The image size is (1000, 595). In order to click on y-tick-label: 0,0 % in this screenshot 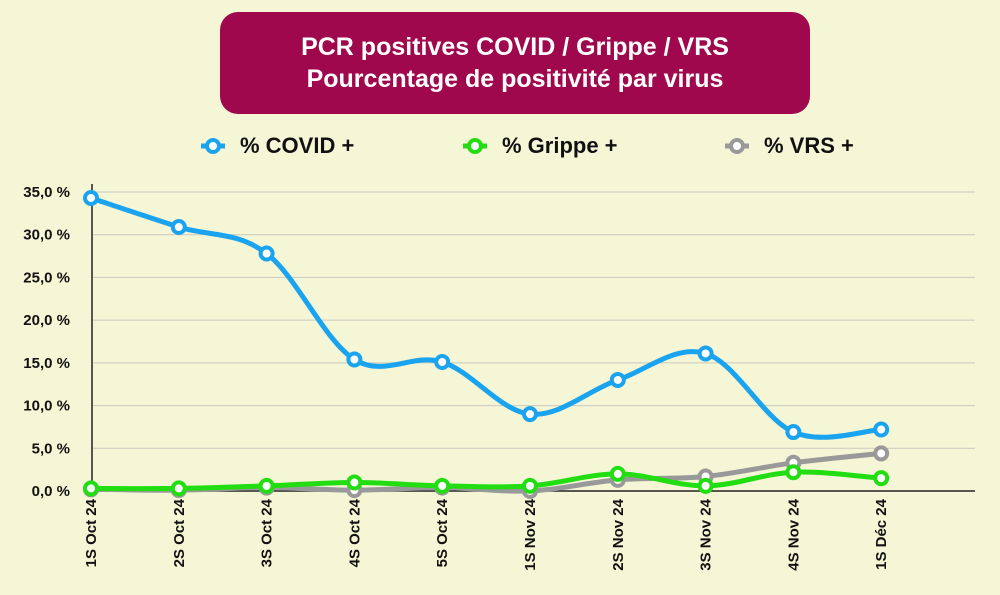, I will do `click(51, 491)`.